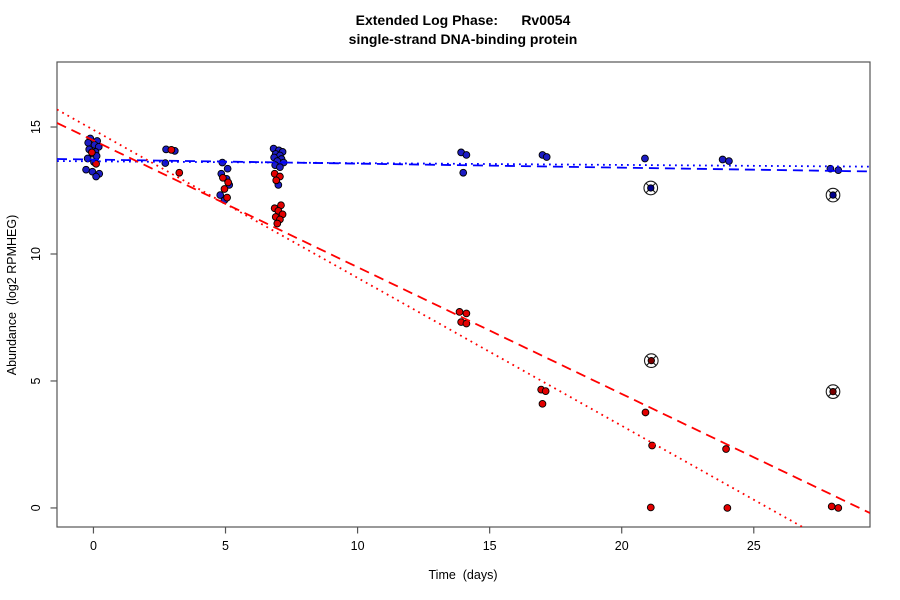  Describe the element at coordinates (36, 507) in the screenshot. I see `y-tick-label: 0` at that location.